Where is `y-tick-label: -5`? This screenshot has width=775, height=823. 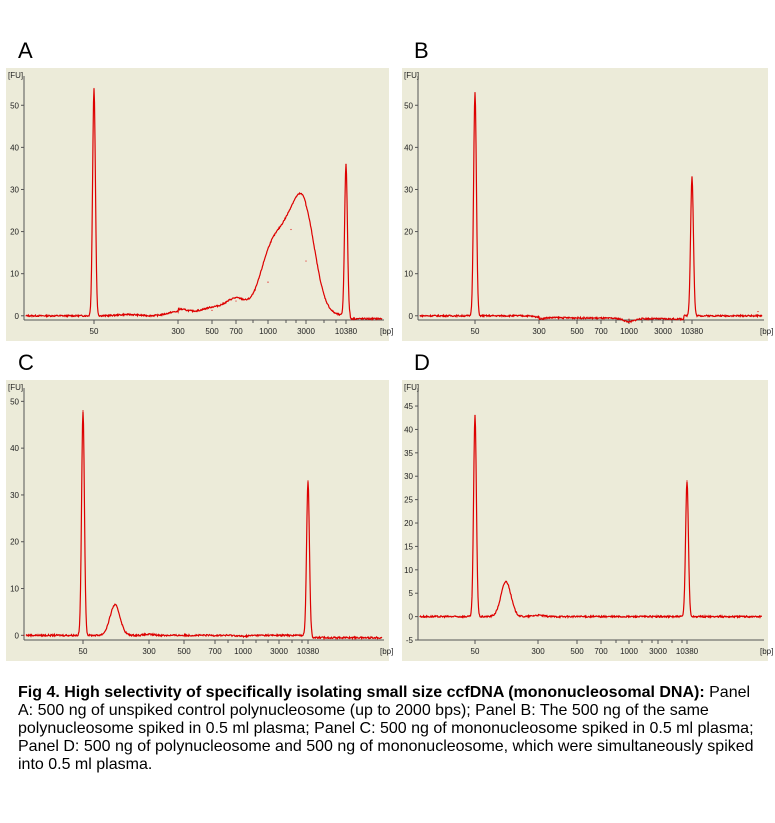
y-tick-label: -5 is located at coordinates (410, 640).